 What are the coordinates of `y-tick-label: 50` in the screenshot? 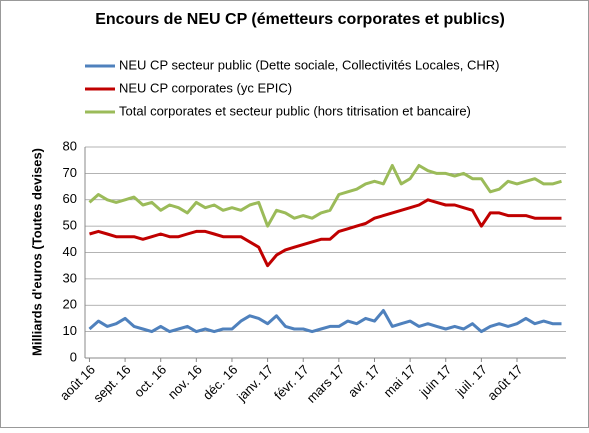 It's located at (70, 225).